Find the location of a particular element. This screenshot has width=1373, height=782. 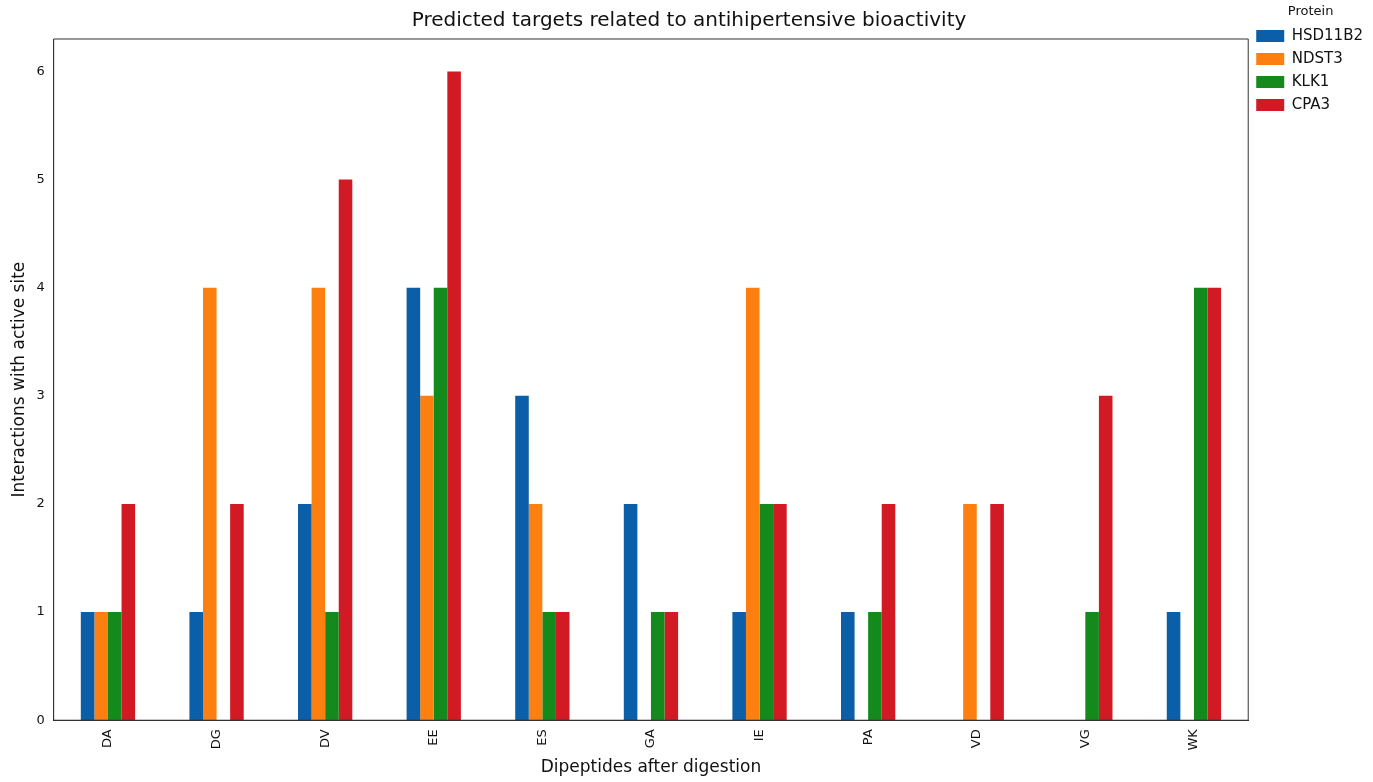

y-tick-label: 0 is located at coordinates (40, 719).